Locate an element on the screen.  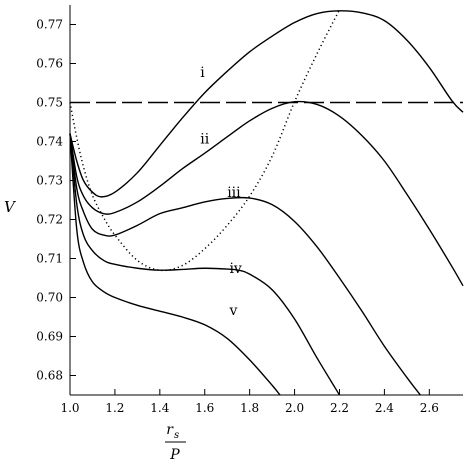
y-tick-label: 0.72 is located at coordinates (49, 220).